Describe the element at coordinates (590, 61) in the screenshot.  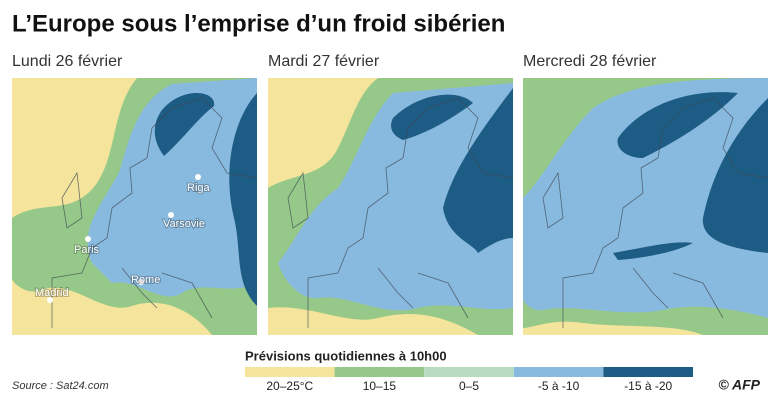
I see `panel-label: Mercredi 28 février` at that location.